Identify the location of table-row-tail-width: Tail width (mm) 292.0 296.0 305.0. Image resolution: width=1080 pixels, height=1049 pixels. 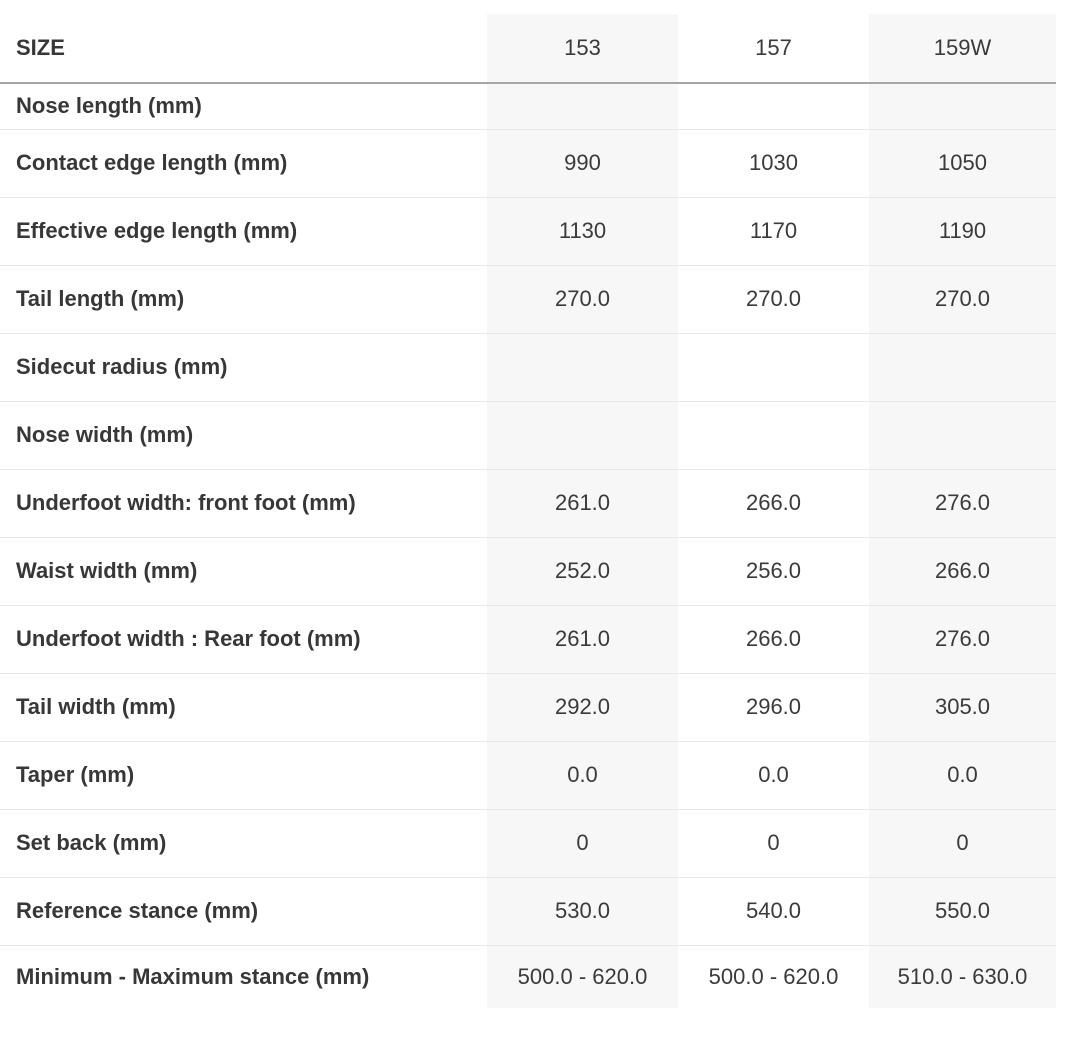
(528, 708).